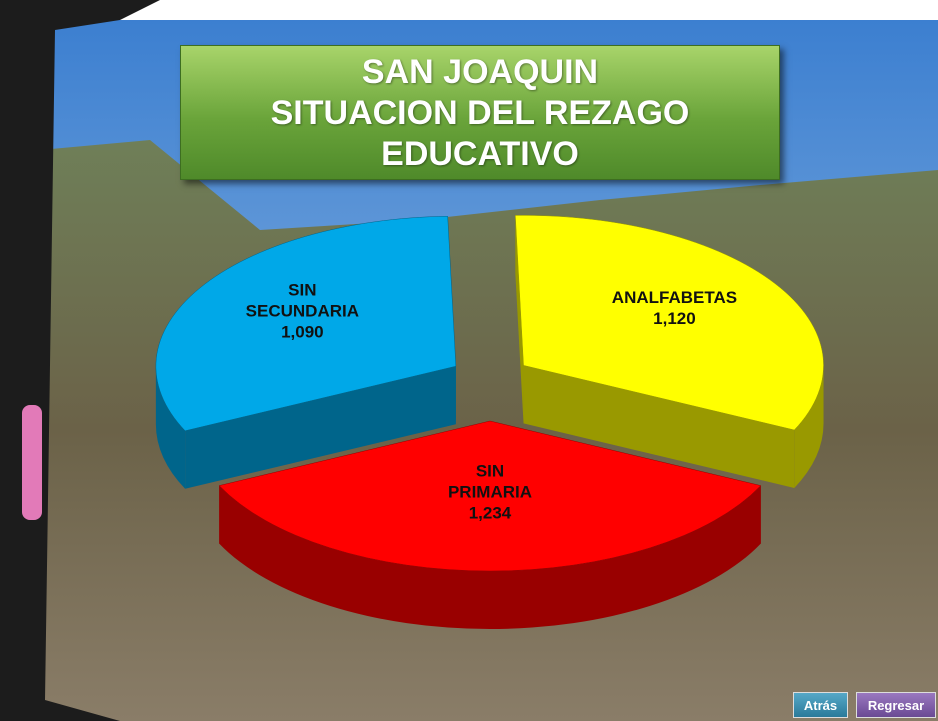 The image size is (938, 721). Describe the element at coordinates (302, 300) in the screenshot. I see `category-label: SIN SECUNDARIA` at that location.